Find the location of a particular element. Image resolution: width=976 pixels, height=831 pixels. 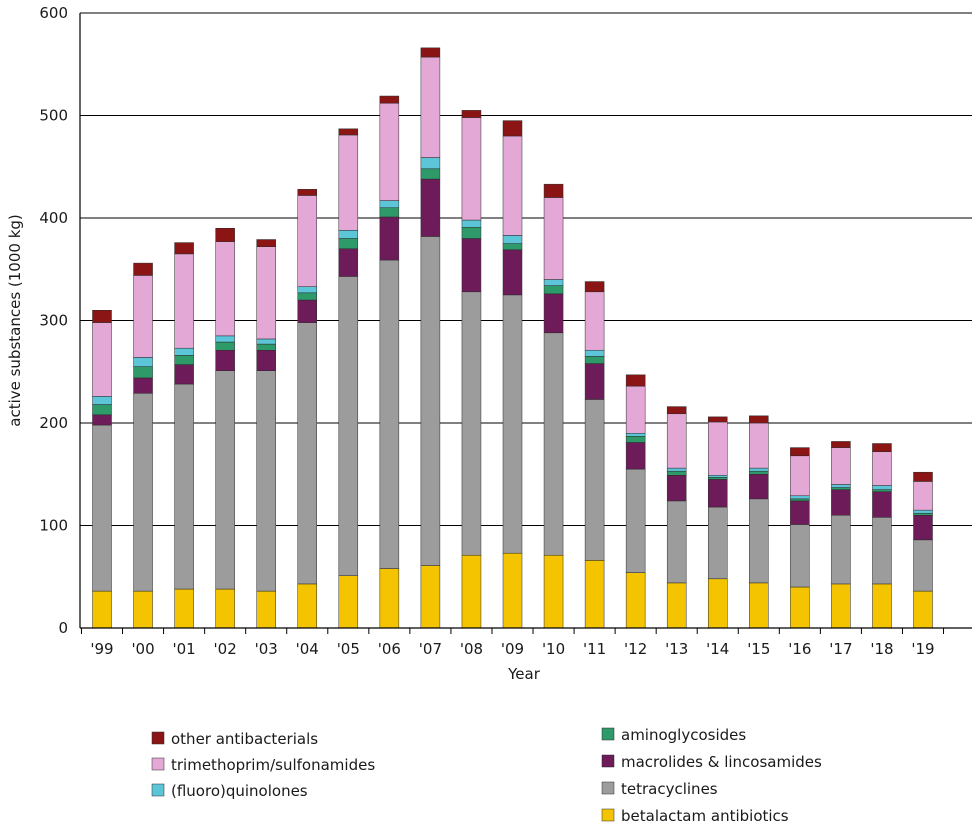

legend-item: other antibacterials is located at coordinates (234, 739).